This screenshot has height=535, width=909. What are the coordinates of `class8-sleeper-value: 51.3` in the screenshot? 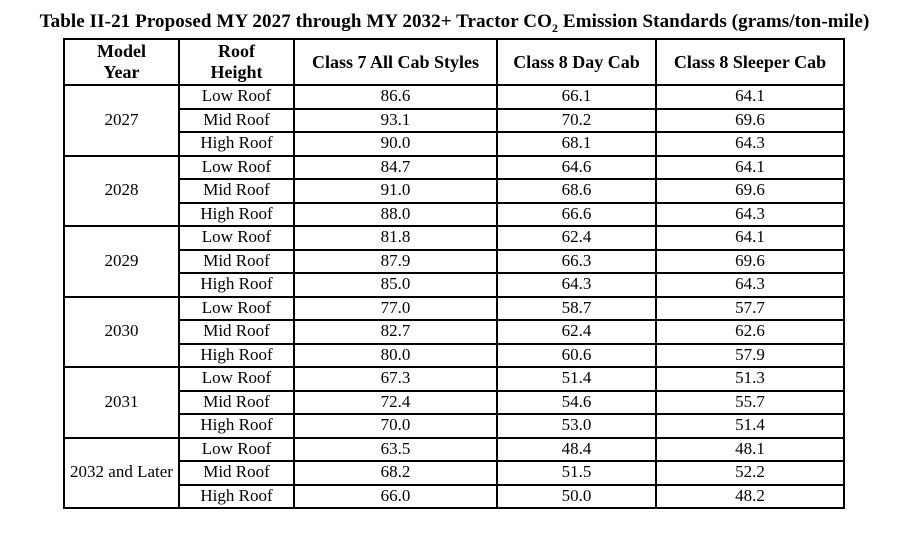 It's located at (750, 379).